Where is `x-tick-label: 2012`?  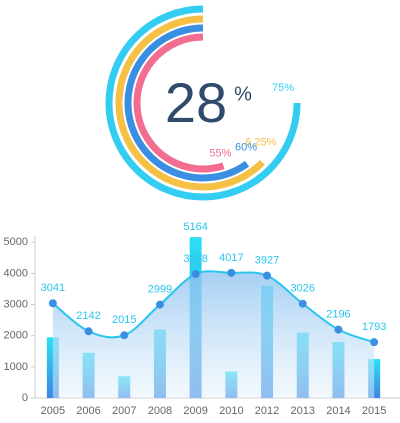
x-tick-label: 2012 is located at coordinates (267, 411).